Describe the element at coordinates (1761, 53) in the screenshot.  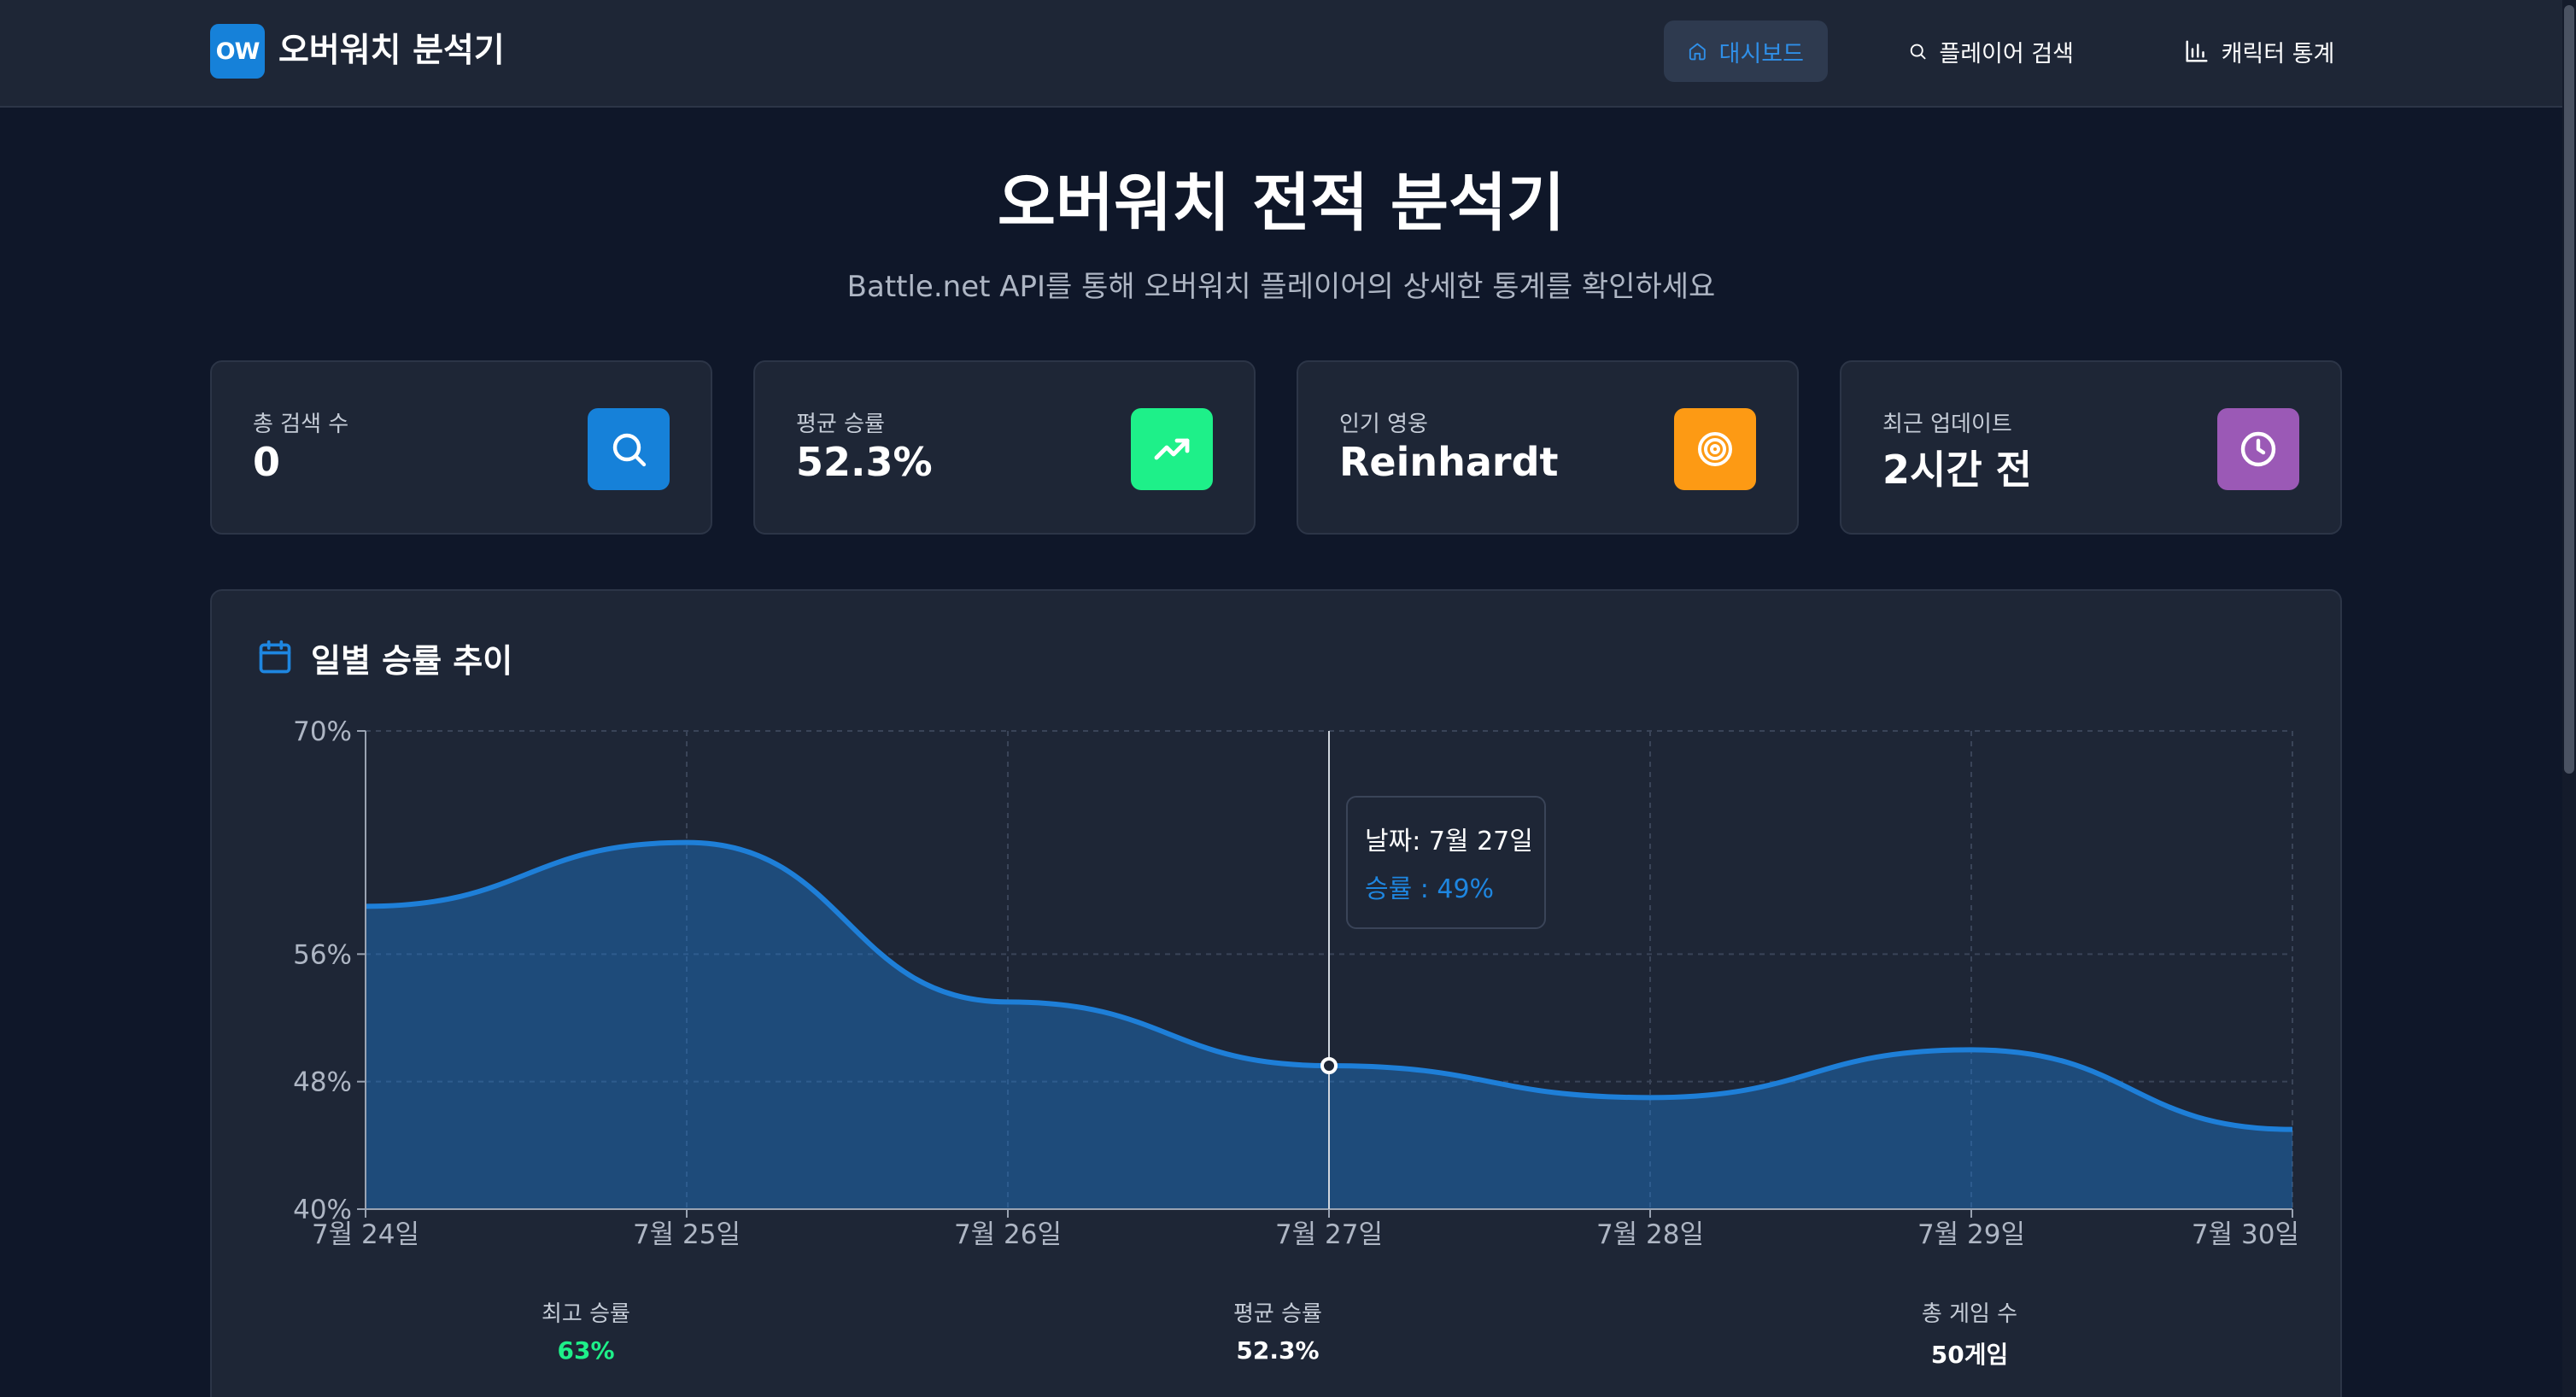
I see `nav-item-label: 대시보드` at that location.